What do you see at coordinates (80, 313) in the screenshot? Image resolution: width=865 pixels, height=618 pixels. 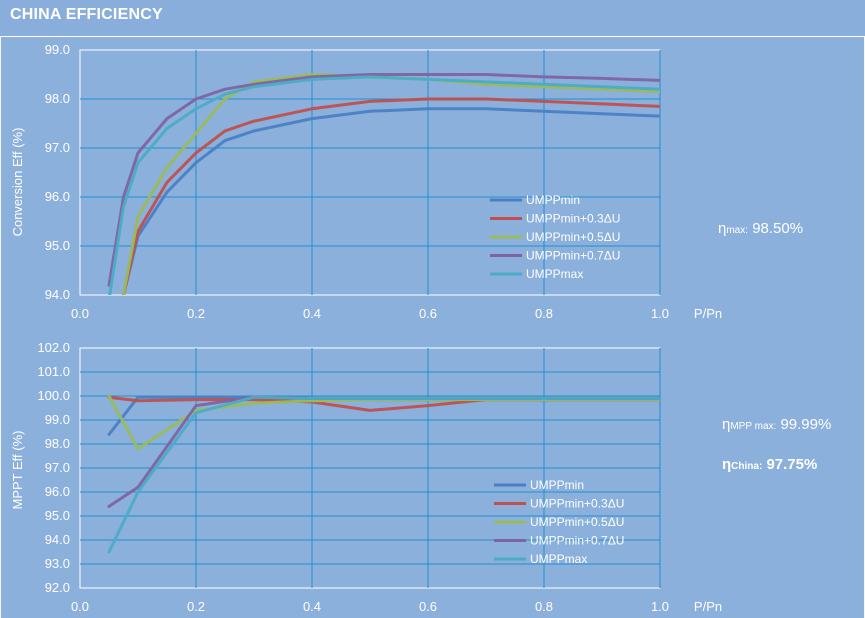 I see `chart1-x-tick-label: 0.0` at bounding box center [80, 313].